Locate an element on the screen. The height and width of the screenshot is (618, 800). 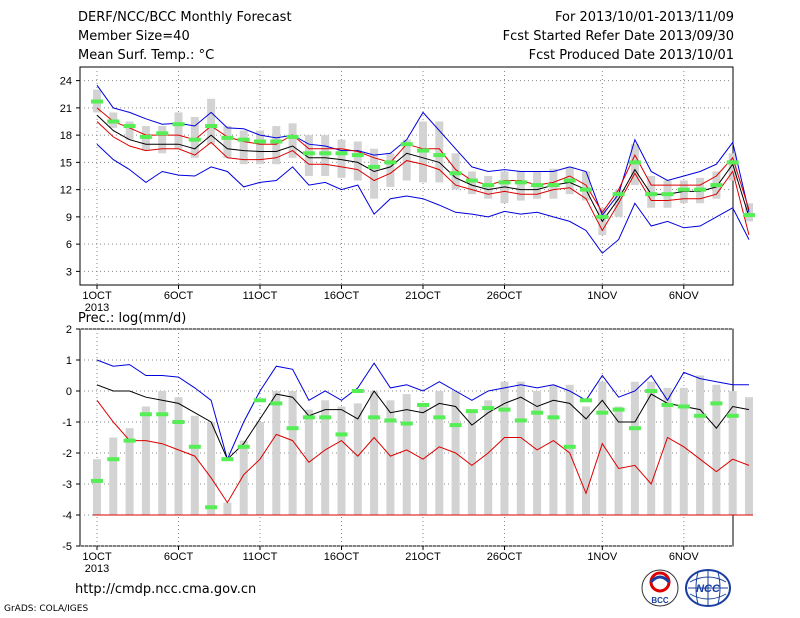
y-tick-label: 18 is located at coordinates (66, 136).